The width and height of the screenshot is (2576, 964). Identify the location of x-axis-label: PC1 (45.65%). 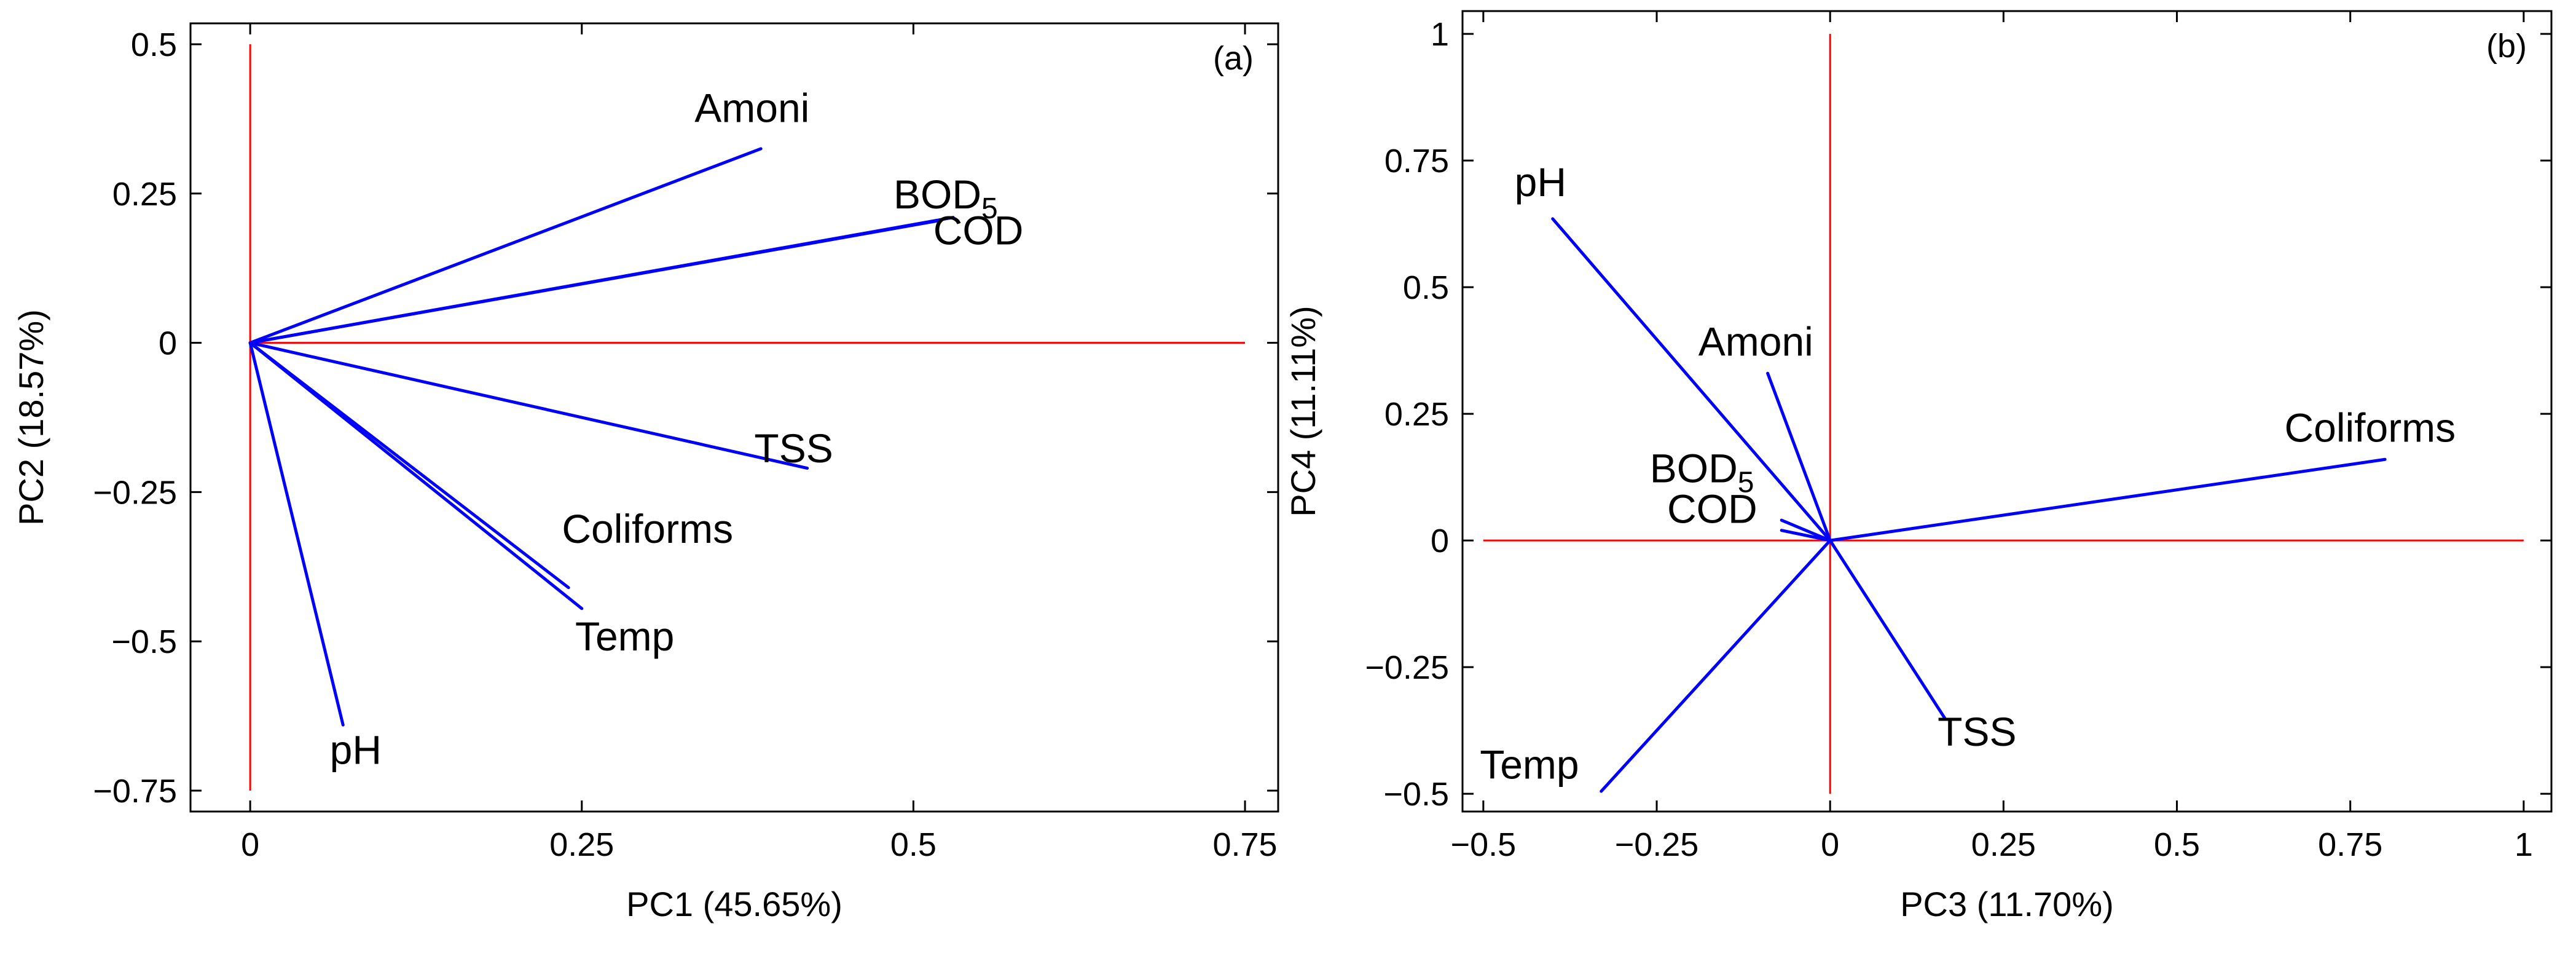
(734, 904).